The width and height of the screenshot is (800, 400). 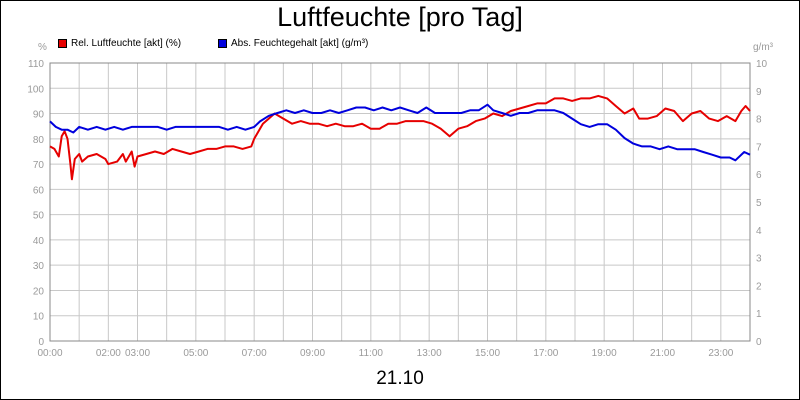 I want to click on x-tick-label: 02:00, so click(x=108, y=353).